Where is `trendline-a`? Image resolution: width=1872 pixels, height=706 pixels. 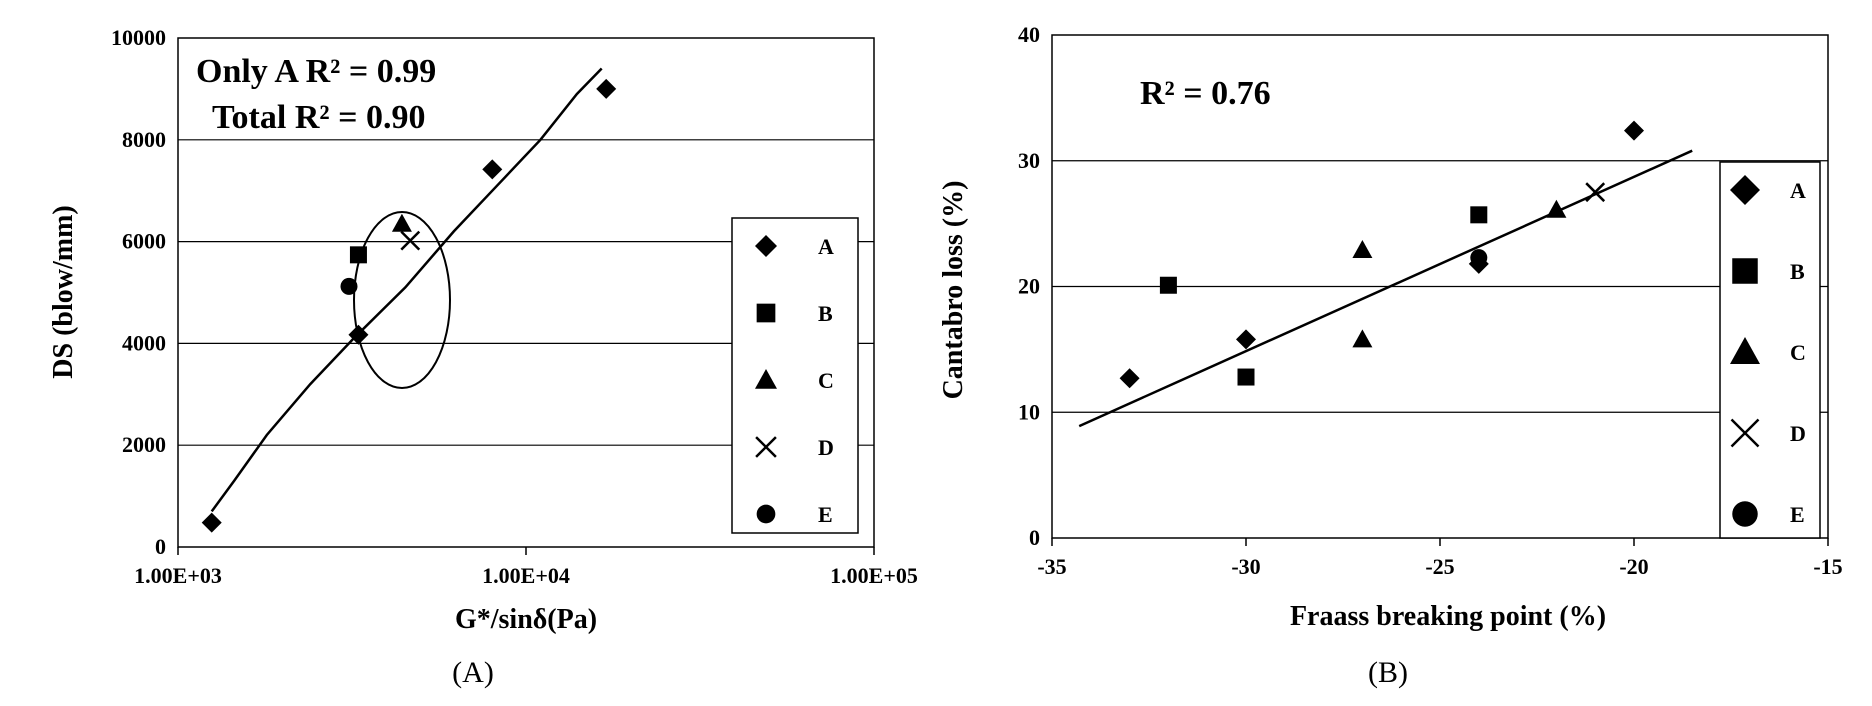 trendline-a is located at coordinates (406, 290).